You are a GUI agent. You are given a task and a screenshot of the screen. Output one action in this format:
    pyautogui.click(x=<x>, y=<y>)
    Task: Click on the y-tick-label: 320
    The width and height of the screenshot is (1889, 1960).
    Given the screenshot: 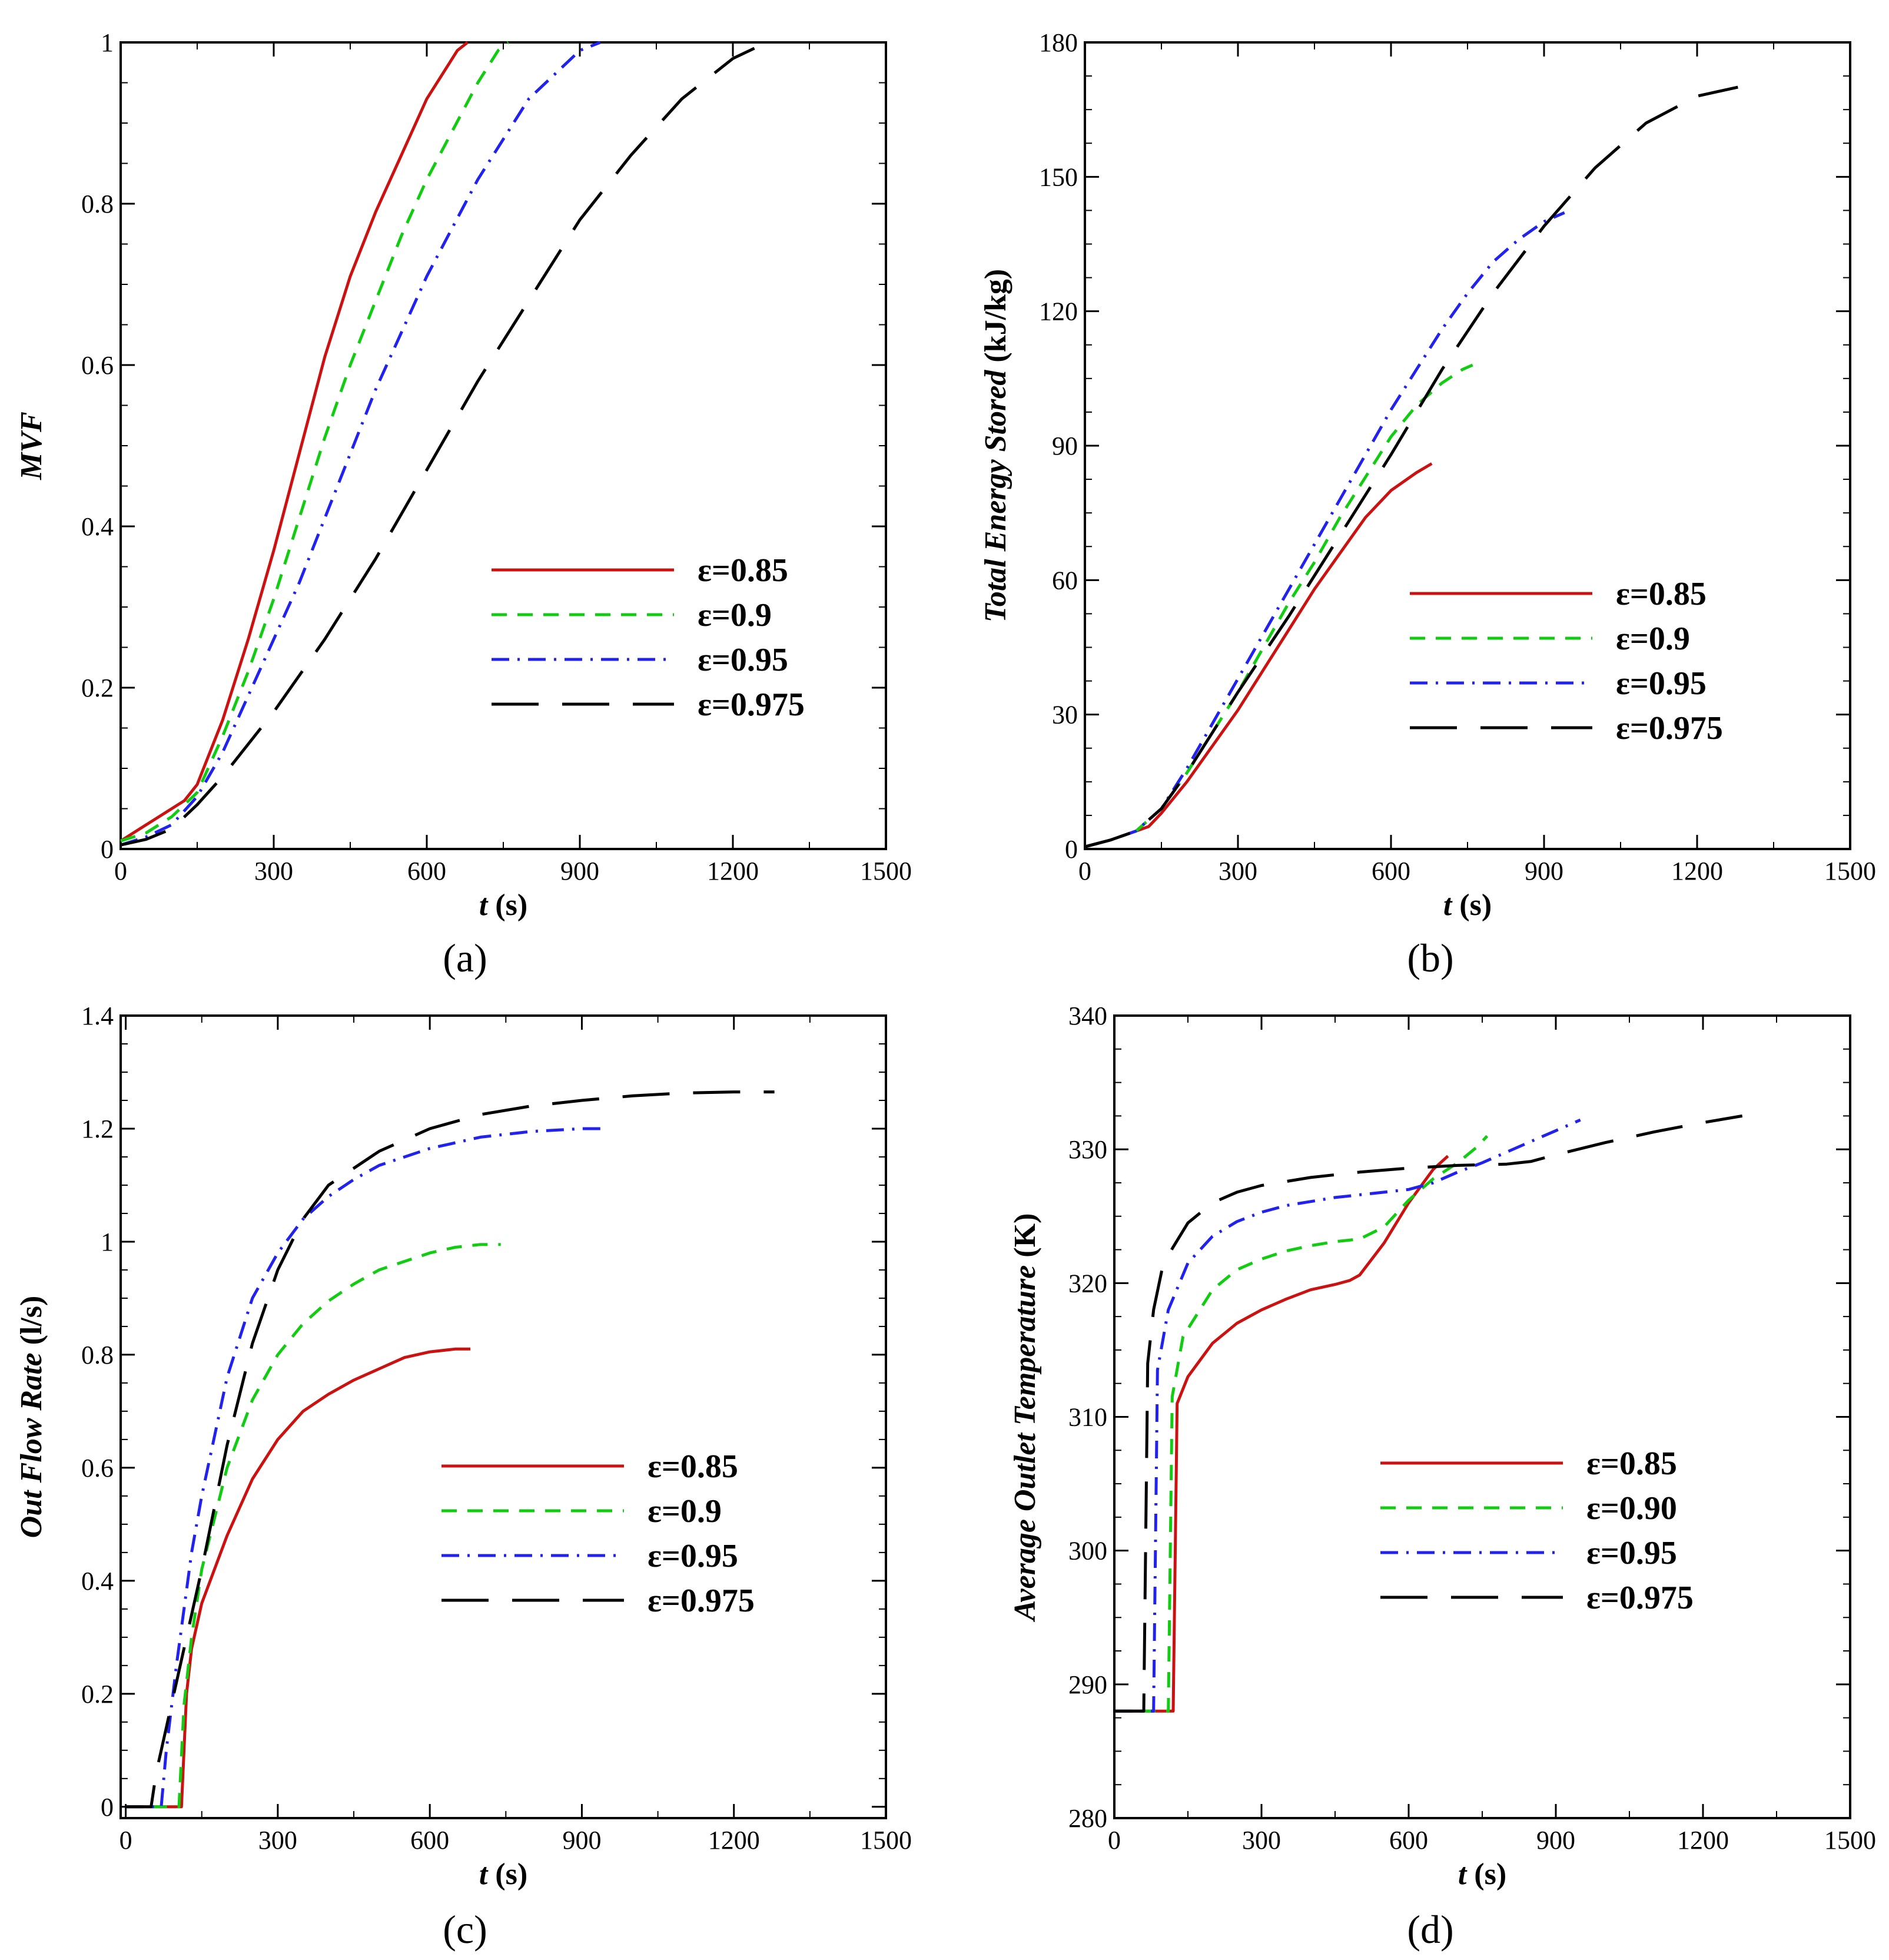 What is the action you would take?
    pyautogui.click(x=1087, y=1283)
    